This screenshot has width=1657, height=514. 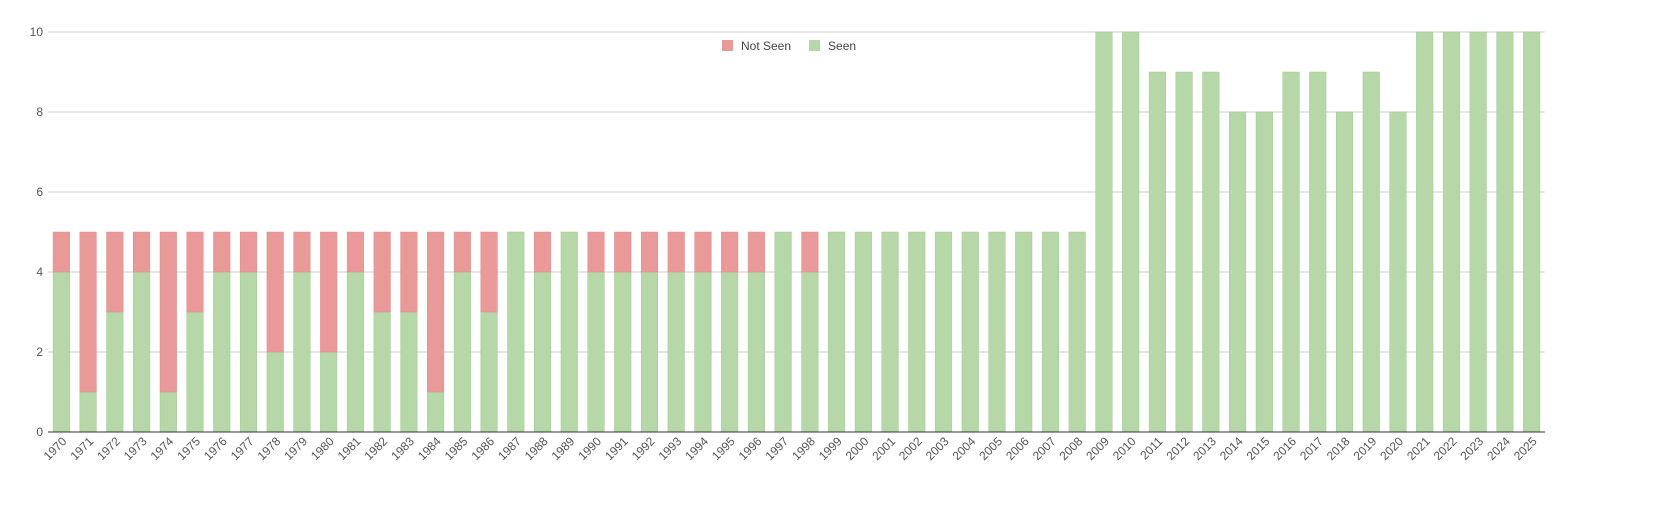 What do you see at coordinates (727, 45) in the screenshot?
I see `legend-swatch-not-seen` at bounding box center [727, 45].